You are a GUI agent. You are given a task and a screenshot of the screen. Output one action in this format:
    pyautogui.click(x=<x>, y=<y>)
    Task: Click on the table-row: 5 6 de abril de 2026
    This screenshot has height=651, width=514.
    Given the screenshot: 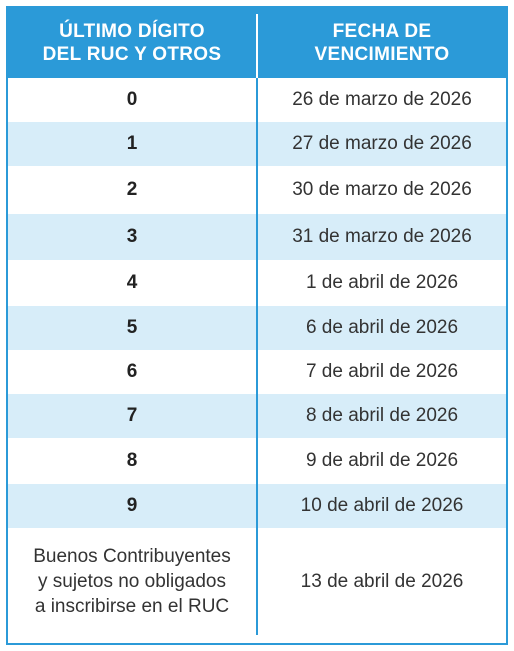 What is the action you would take?
    pyautogui.click(x=257, y=328)
    